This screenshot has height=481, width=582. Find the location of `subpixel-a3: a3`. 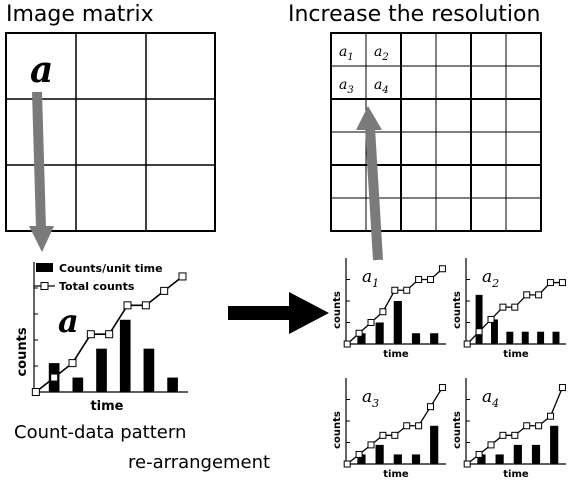

subpixel-a3: a3 is located at coordinates (346, 86).